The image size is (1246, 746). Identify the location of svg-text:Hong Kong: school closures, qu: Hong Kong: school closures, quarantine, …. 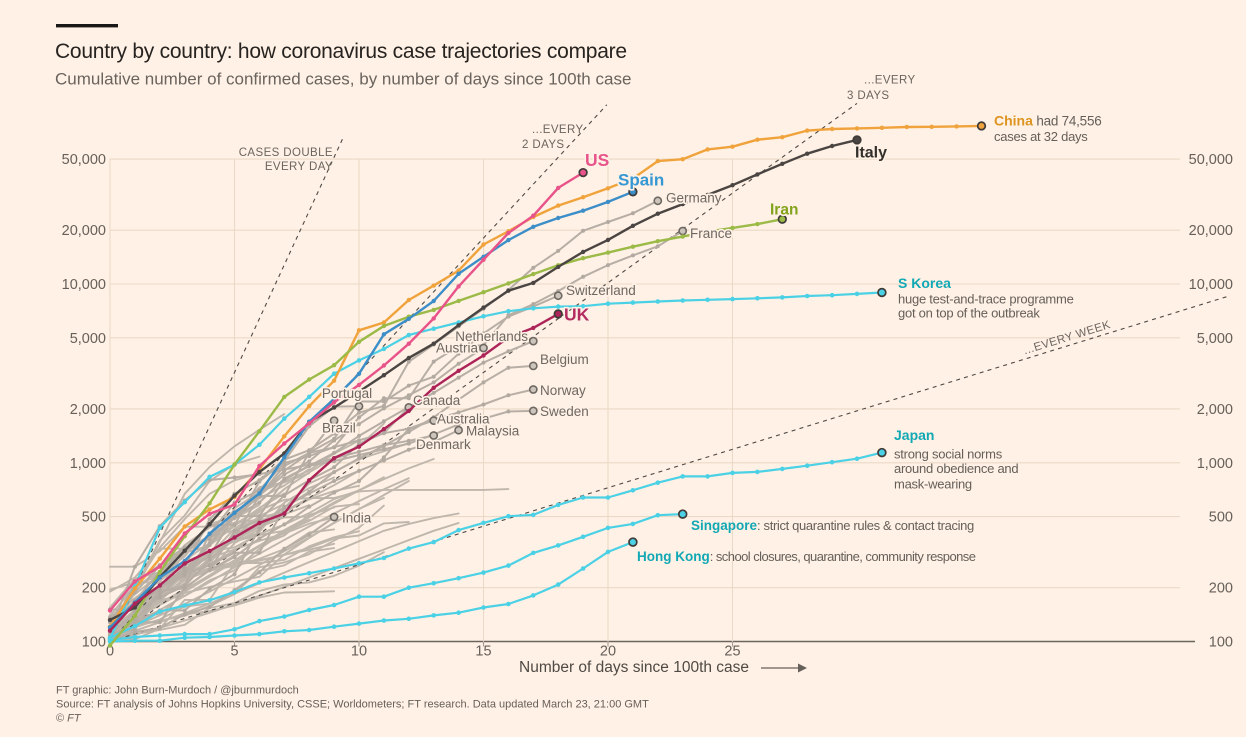
(806, 556).